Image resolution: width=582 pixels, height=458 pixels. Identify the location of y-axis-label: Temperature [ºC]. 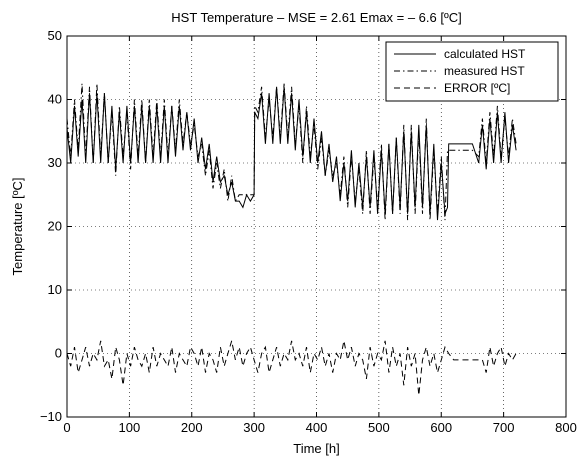
(17, 227).